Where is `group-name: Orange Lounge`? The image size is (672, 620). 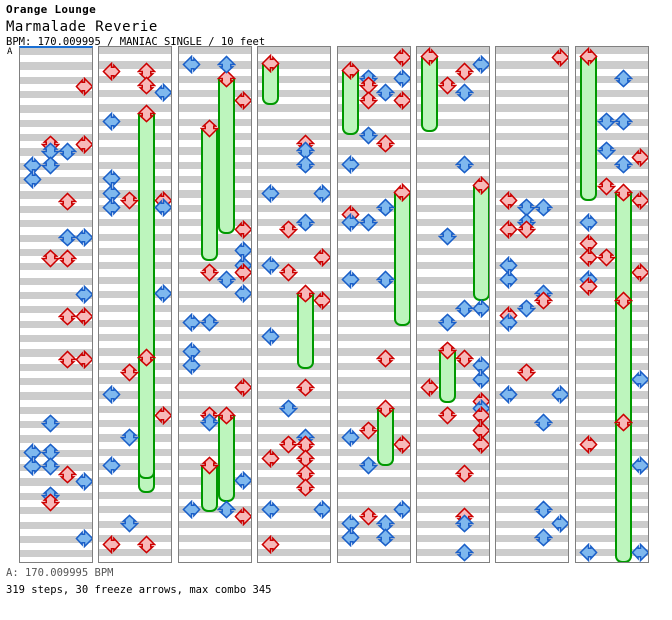
group-name: Orange Lounge is located at coordinates (51, 9).